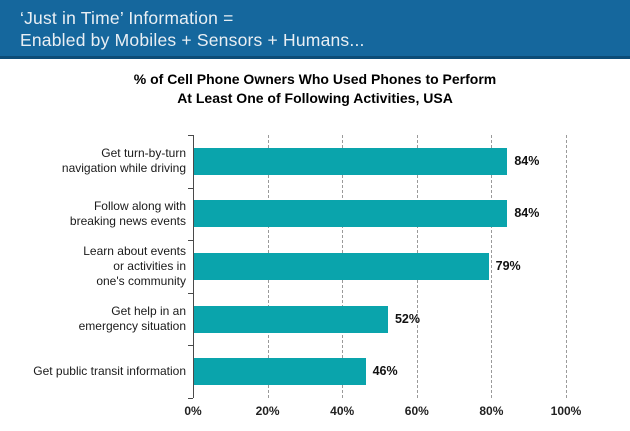 The image size is (630, 431). I want to click on category-label-line: or activities in, so click(149, 265).